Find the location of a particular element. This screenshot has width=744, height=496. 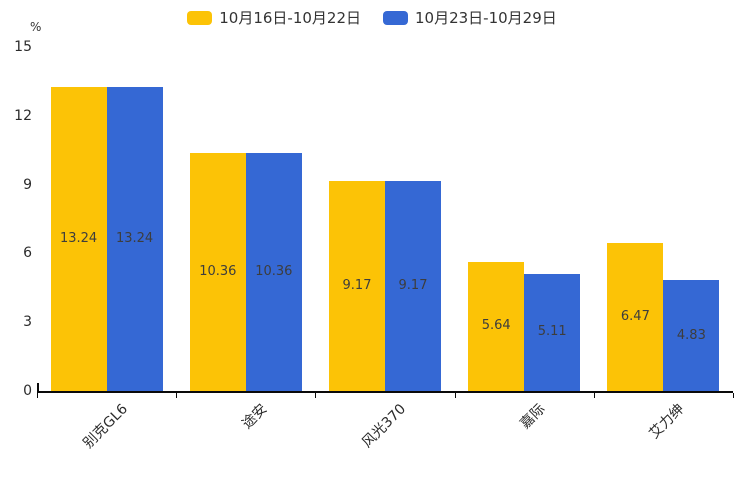

x-category-label: 艾力绅 is located at coordinates (667, 422).